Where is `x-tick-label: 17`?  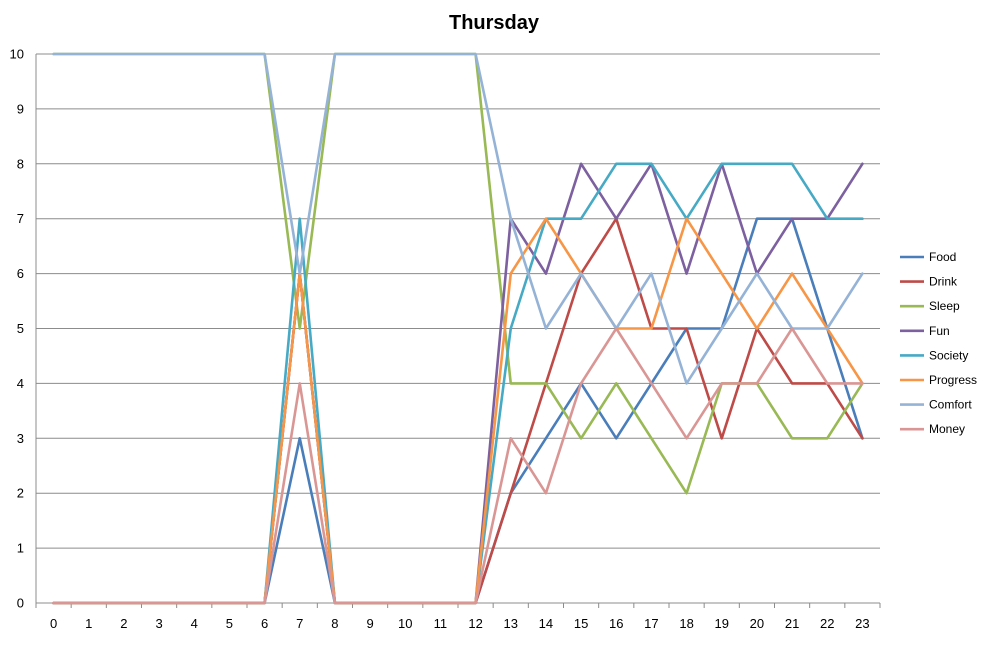
x-tick-label: 17 is located at coordinates (651, 623).